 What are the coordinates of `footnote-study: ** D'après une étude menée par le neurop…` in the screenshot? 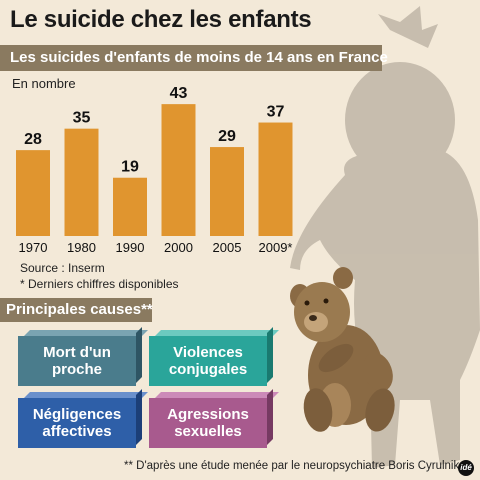 It's located at (292, 466).